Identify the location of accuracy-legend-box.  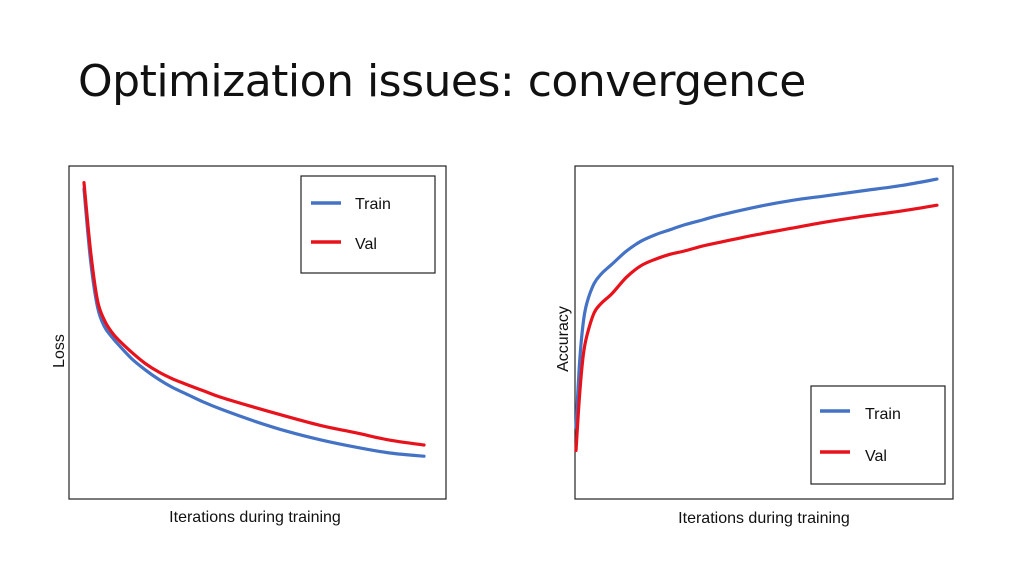
(878, 435).